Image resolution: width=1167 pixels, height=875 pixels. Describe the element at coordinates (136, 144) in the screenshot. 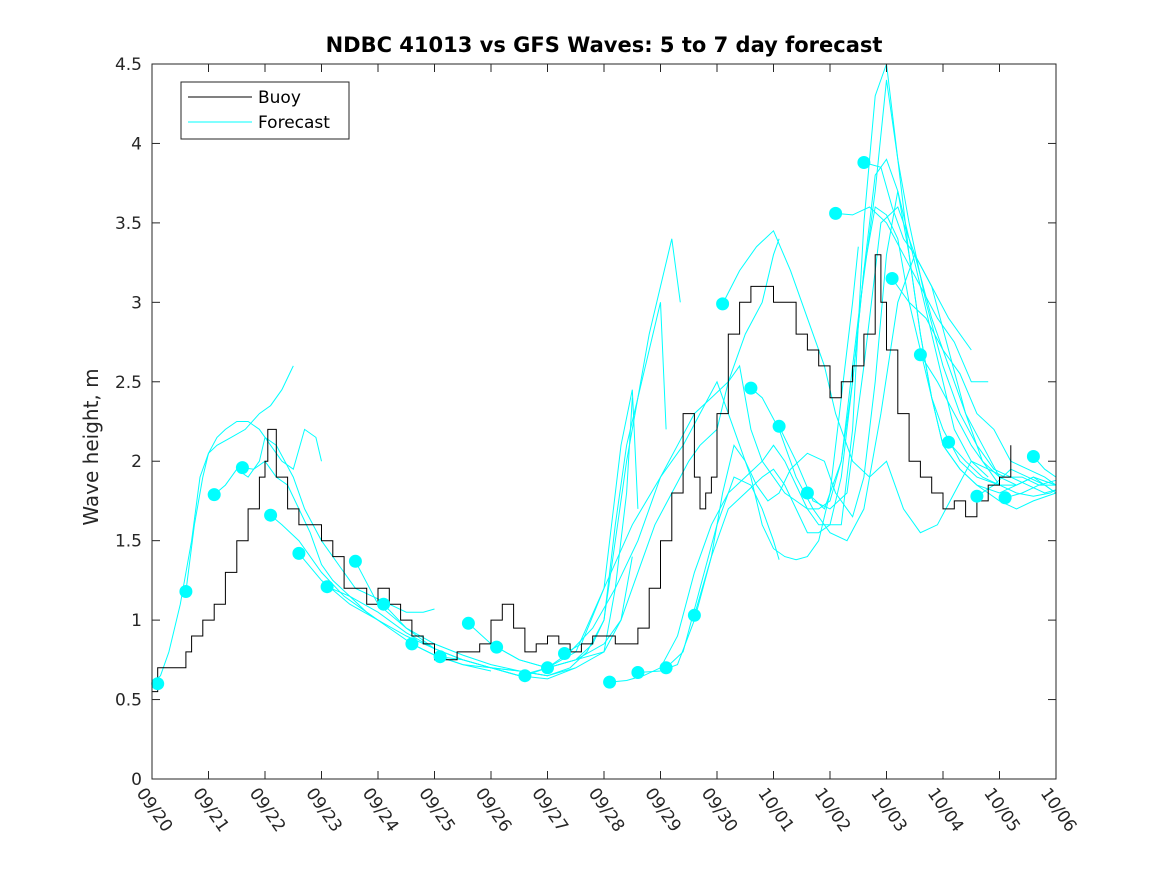

I see `y-tick-label: 4` at that location.